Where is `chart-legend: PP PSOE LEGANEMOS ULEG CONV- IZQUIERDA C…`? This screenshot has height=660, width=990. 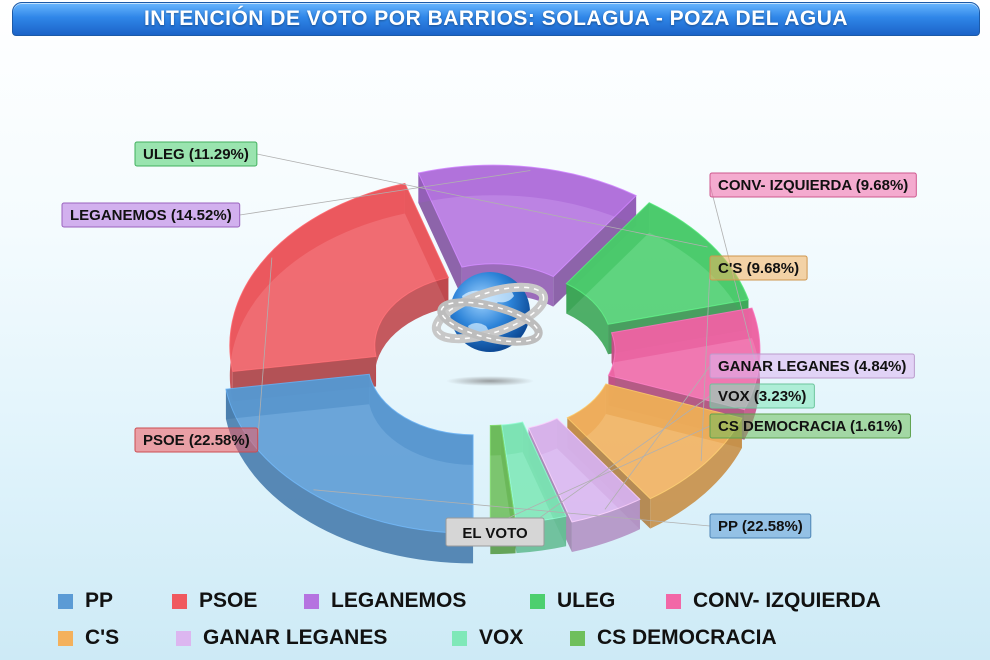
chart-legend: PP PSOE LEGANEMOS ULEG CONV- IZQUIERDA C… is located at coordinates (500, 617).